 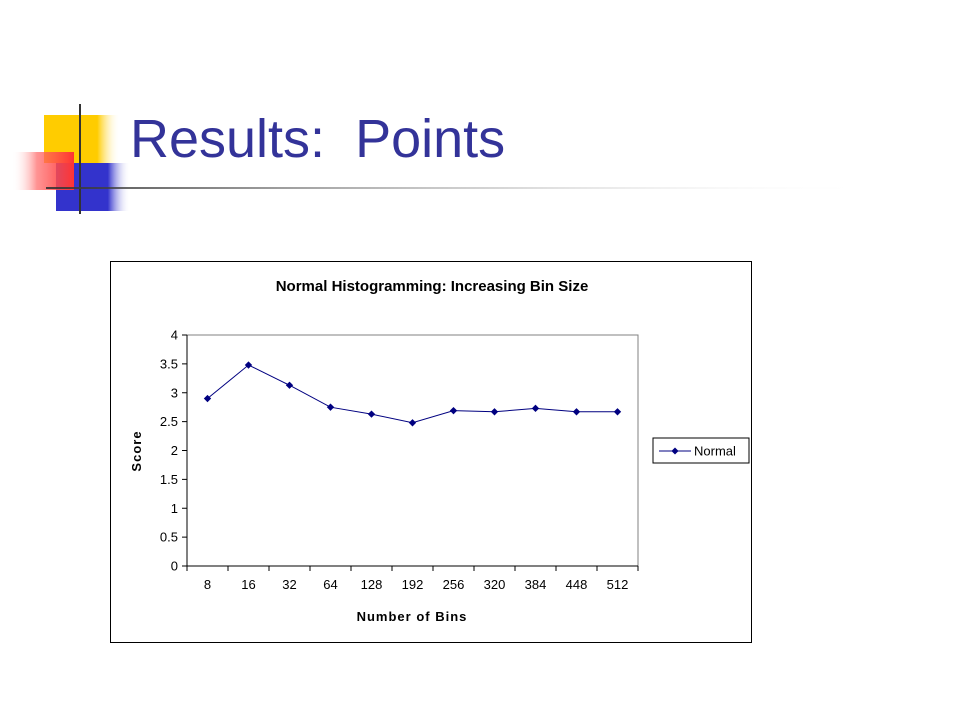 What do you see at coordinates (412, 616) in the screenshot?
I see `x-axis-title: Number of Bins` at bounding box center [412, 616].